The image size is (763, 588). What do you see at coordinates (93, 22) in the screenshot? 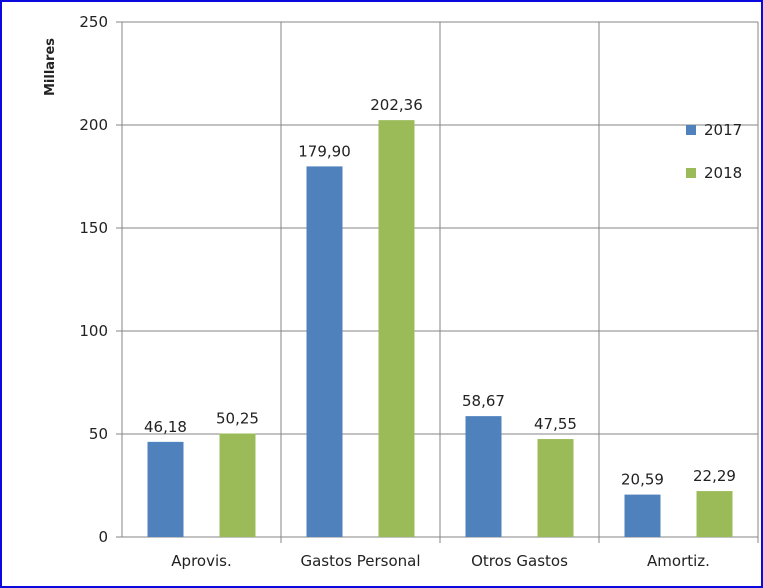
I see `y-tick-label: 250` at bounding box center [93, 22].